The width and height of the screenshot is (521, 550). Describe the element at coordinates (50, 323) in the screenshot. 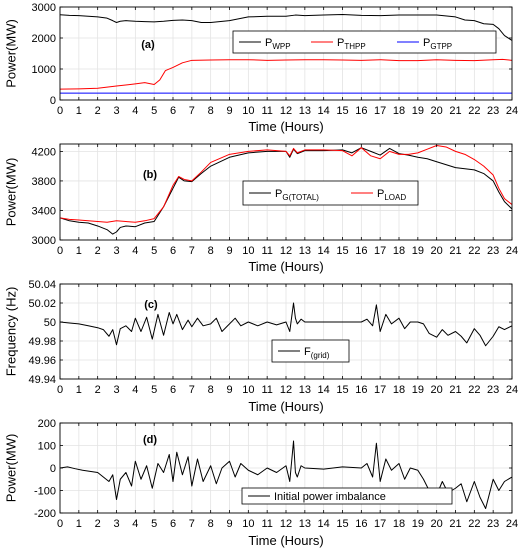

I see `y-tick-label: 50` at that location.